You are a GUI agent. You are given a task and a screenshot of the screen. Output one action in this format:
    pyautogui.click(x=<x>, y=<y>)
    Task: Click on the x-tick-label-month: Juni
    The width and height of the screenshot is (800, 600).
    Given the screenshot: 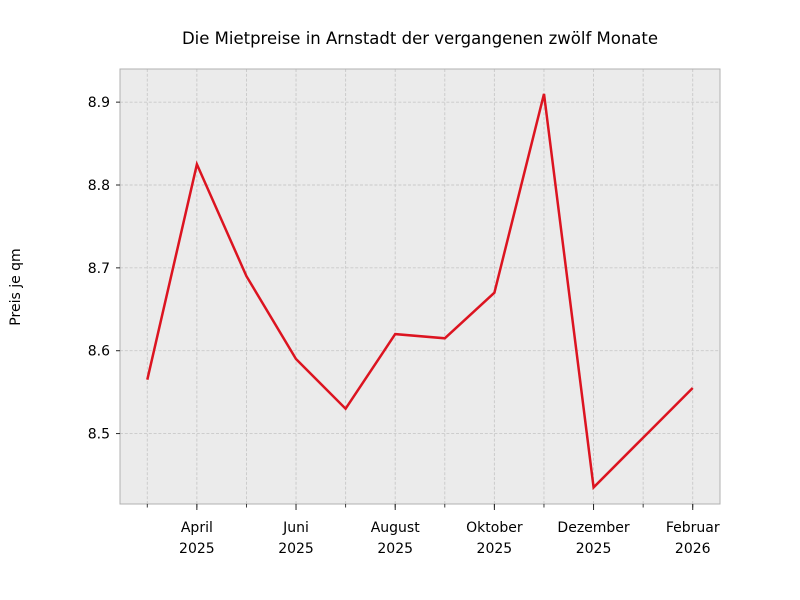 What is the action you would take?
    pyautogui.click(x=295, y=528)
    